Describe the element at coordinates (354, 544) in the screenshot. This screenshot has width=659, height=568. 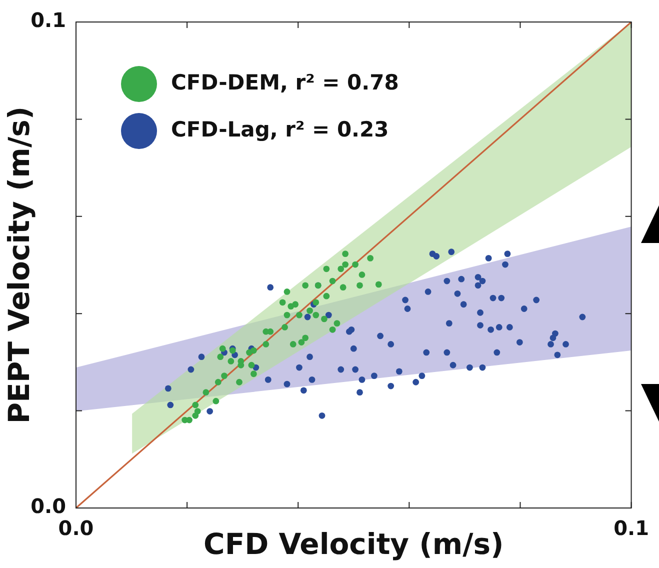
I see `x-axis-title: CFD Velocity (m/s)` at that location.